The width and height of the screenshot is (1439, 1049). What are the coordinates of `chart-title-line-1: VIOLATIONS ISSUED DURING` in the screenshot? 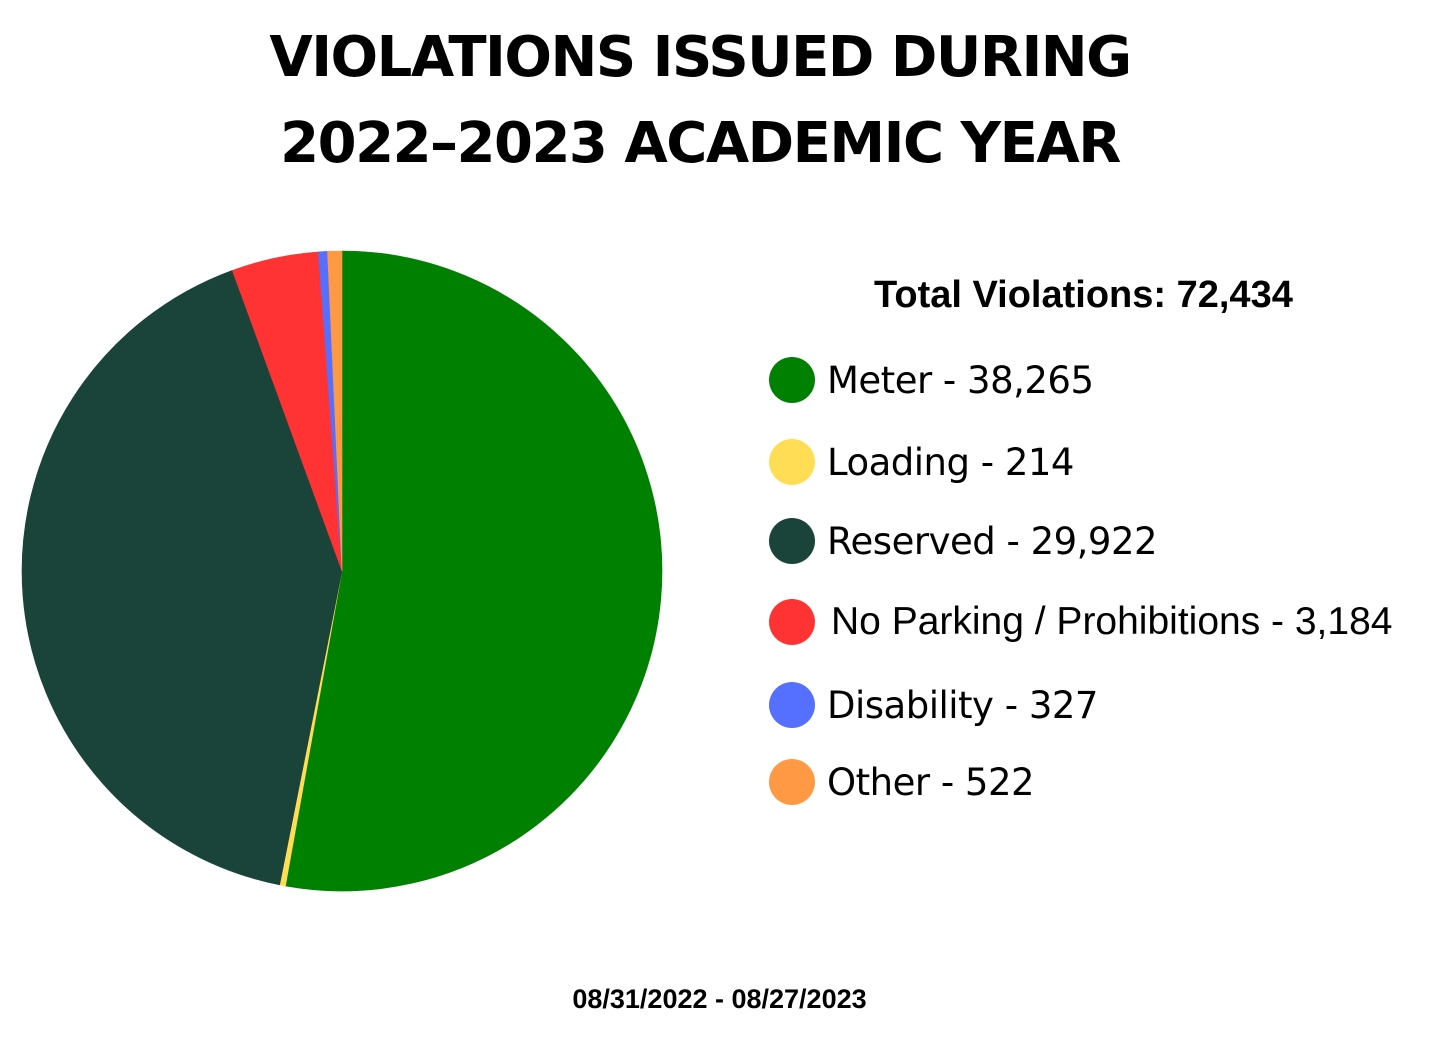 It's located at (700, 57).